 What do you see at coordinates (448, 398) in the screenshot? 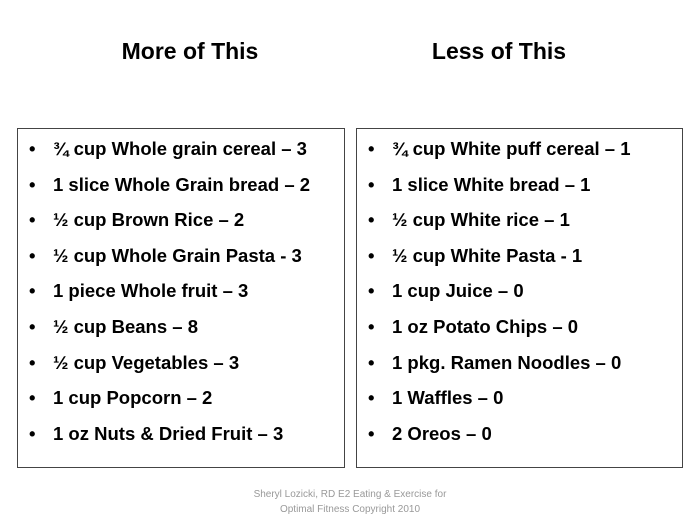
I see `list-item-text: 1 Waffles – 0` at bounding box center [448, 398].